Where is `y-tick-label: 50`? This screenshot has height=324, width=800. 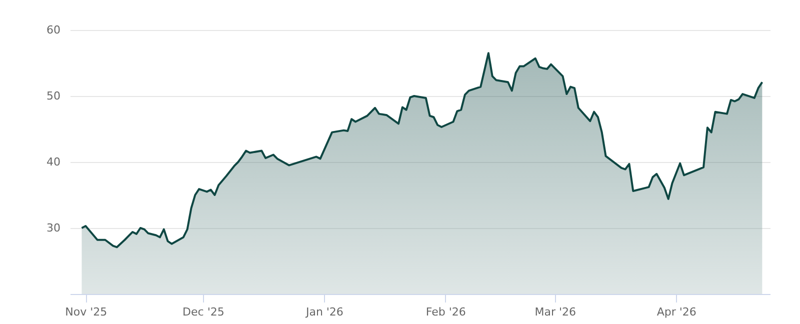
y-tick-label: 50 is located at coordinates (53, 96).